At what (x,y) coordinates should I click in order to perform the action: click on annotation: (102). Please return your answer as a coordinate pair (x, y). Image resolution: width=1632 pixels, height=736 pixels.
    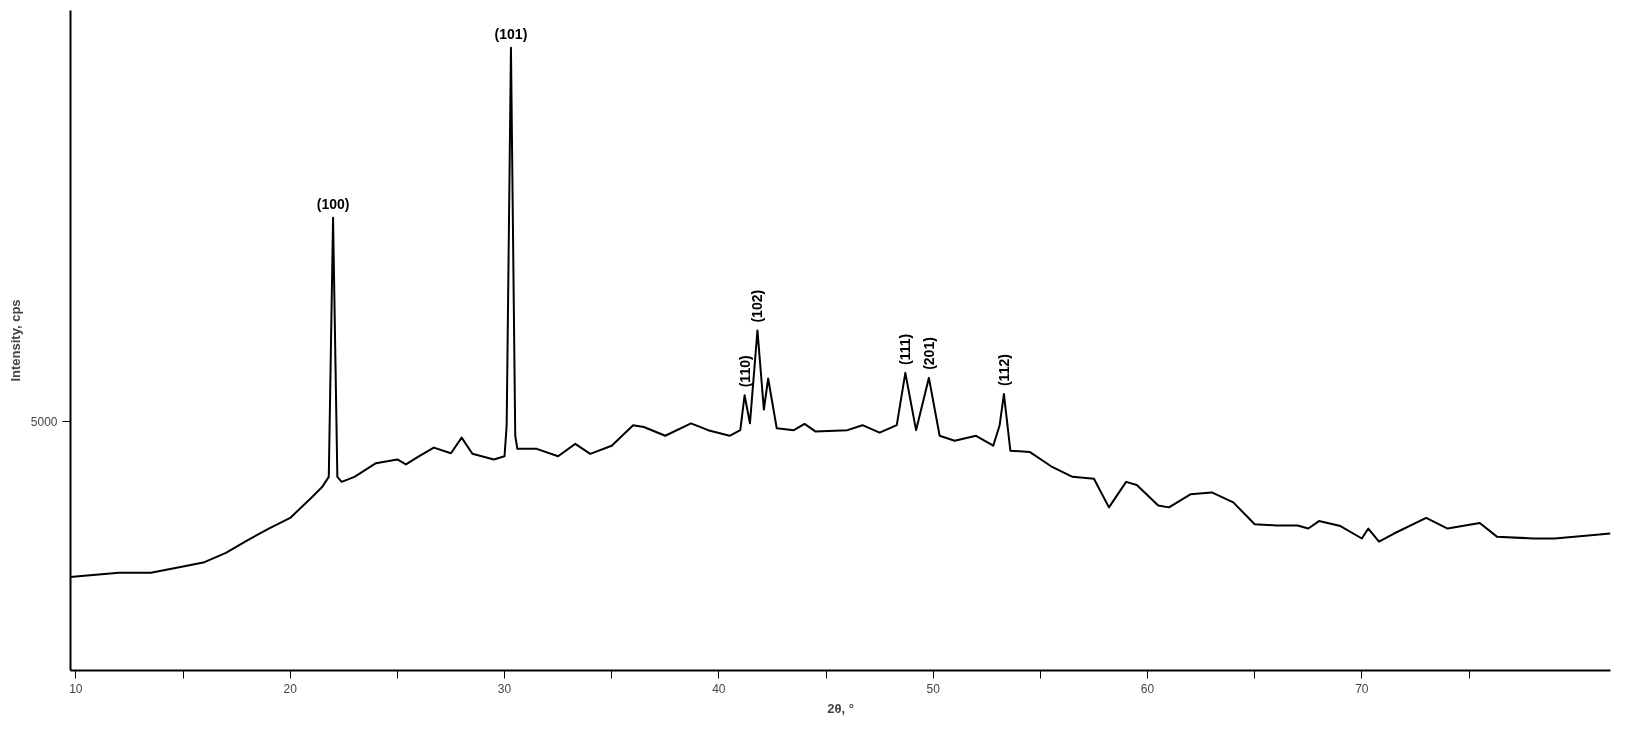
    Looking at the image, I should click on (757, 306).